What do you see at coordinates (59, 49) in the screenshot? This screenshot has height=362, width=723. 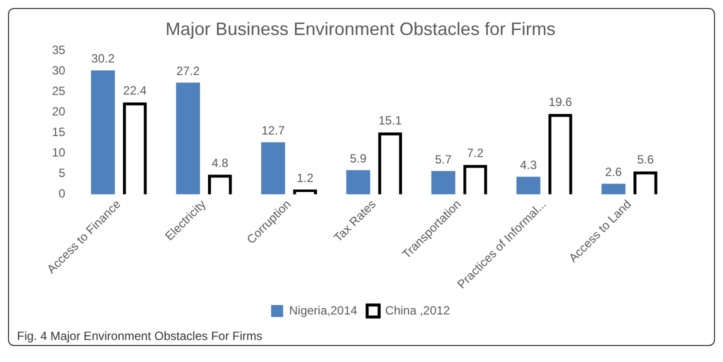 I see `y-tick-label: 35` at bounding box center [59, 49].